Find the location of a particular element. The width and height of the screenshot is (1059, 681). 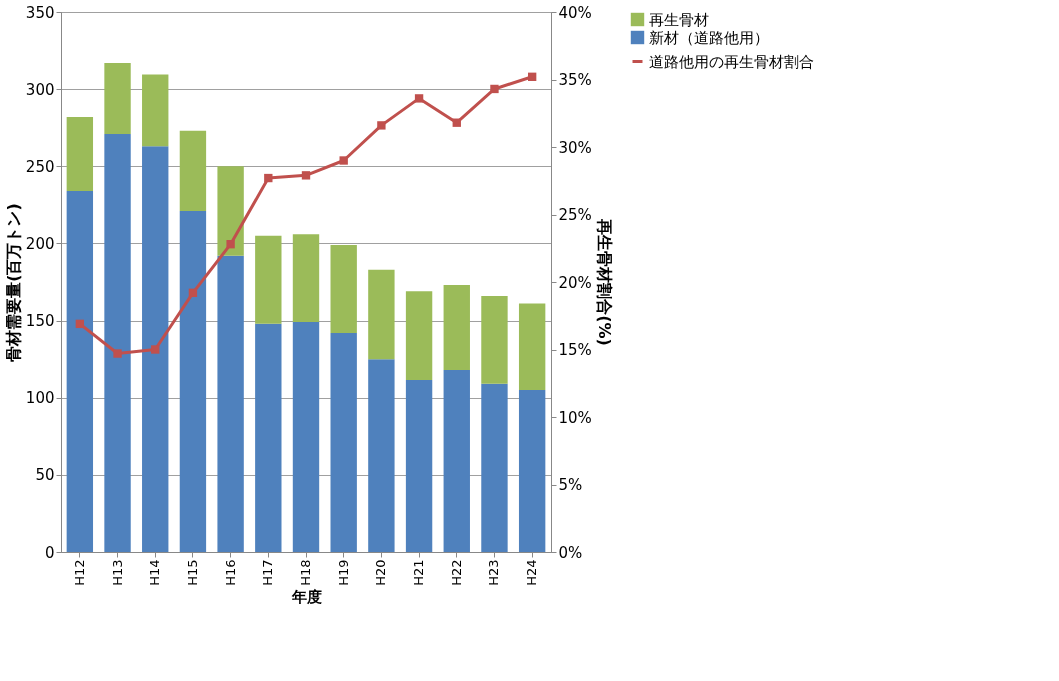

y2-tick-label: 5% is located at coordinates (570, 485).